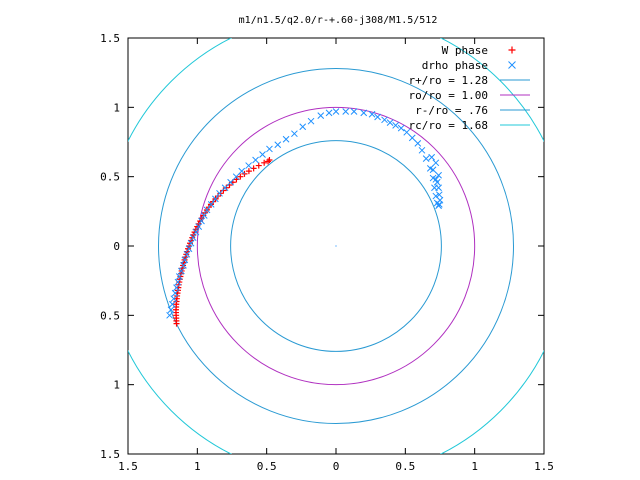 The image size is (640, 480). Describe the element at coordinates (465, 50) in the screenshot. I see `legend-label: W phase` at that location.